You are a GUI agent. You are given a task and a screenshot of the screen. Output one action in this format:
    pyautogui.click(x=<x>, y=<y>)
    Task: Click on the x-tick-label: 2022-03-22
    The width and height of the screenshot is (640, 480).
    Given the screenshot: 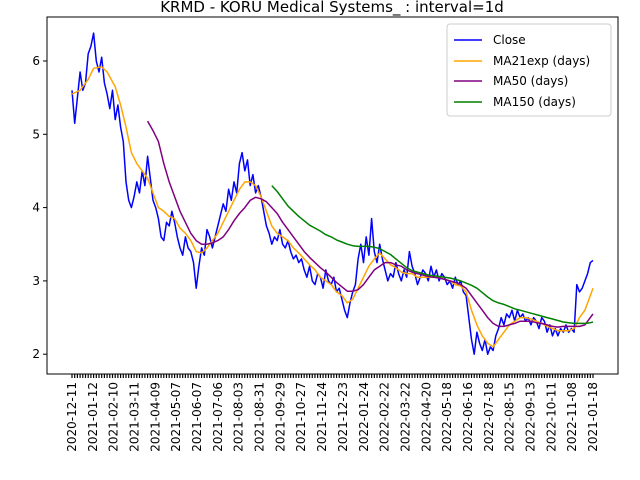 What is the action you would take?
    pyautogui.click(x=405, y=417)
    